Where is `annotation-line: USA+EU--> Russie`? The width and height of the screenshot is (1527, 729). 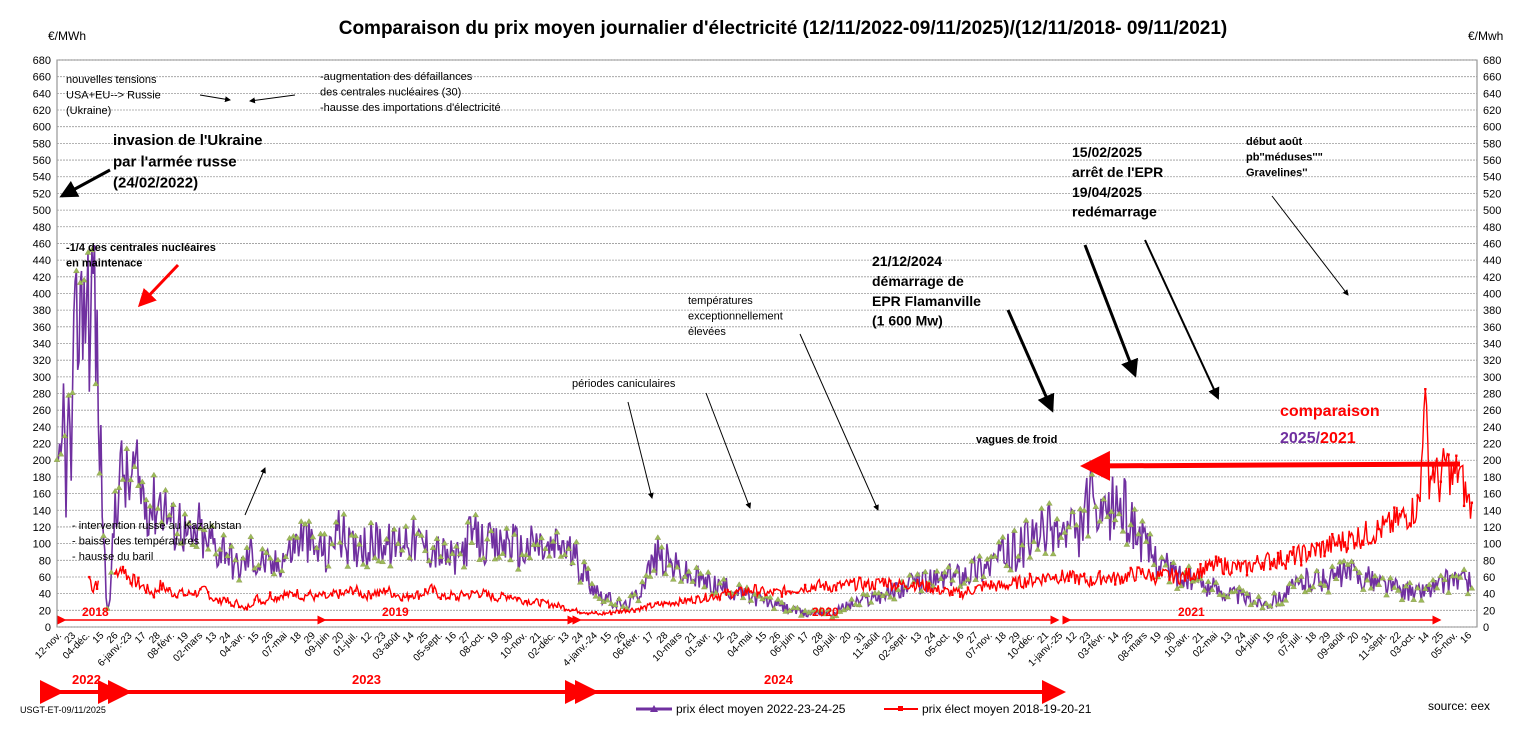
annotation-line: USA+EU--> Russie is located at coordinates (113, 96).